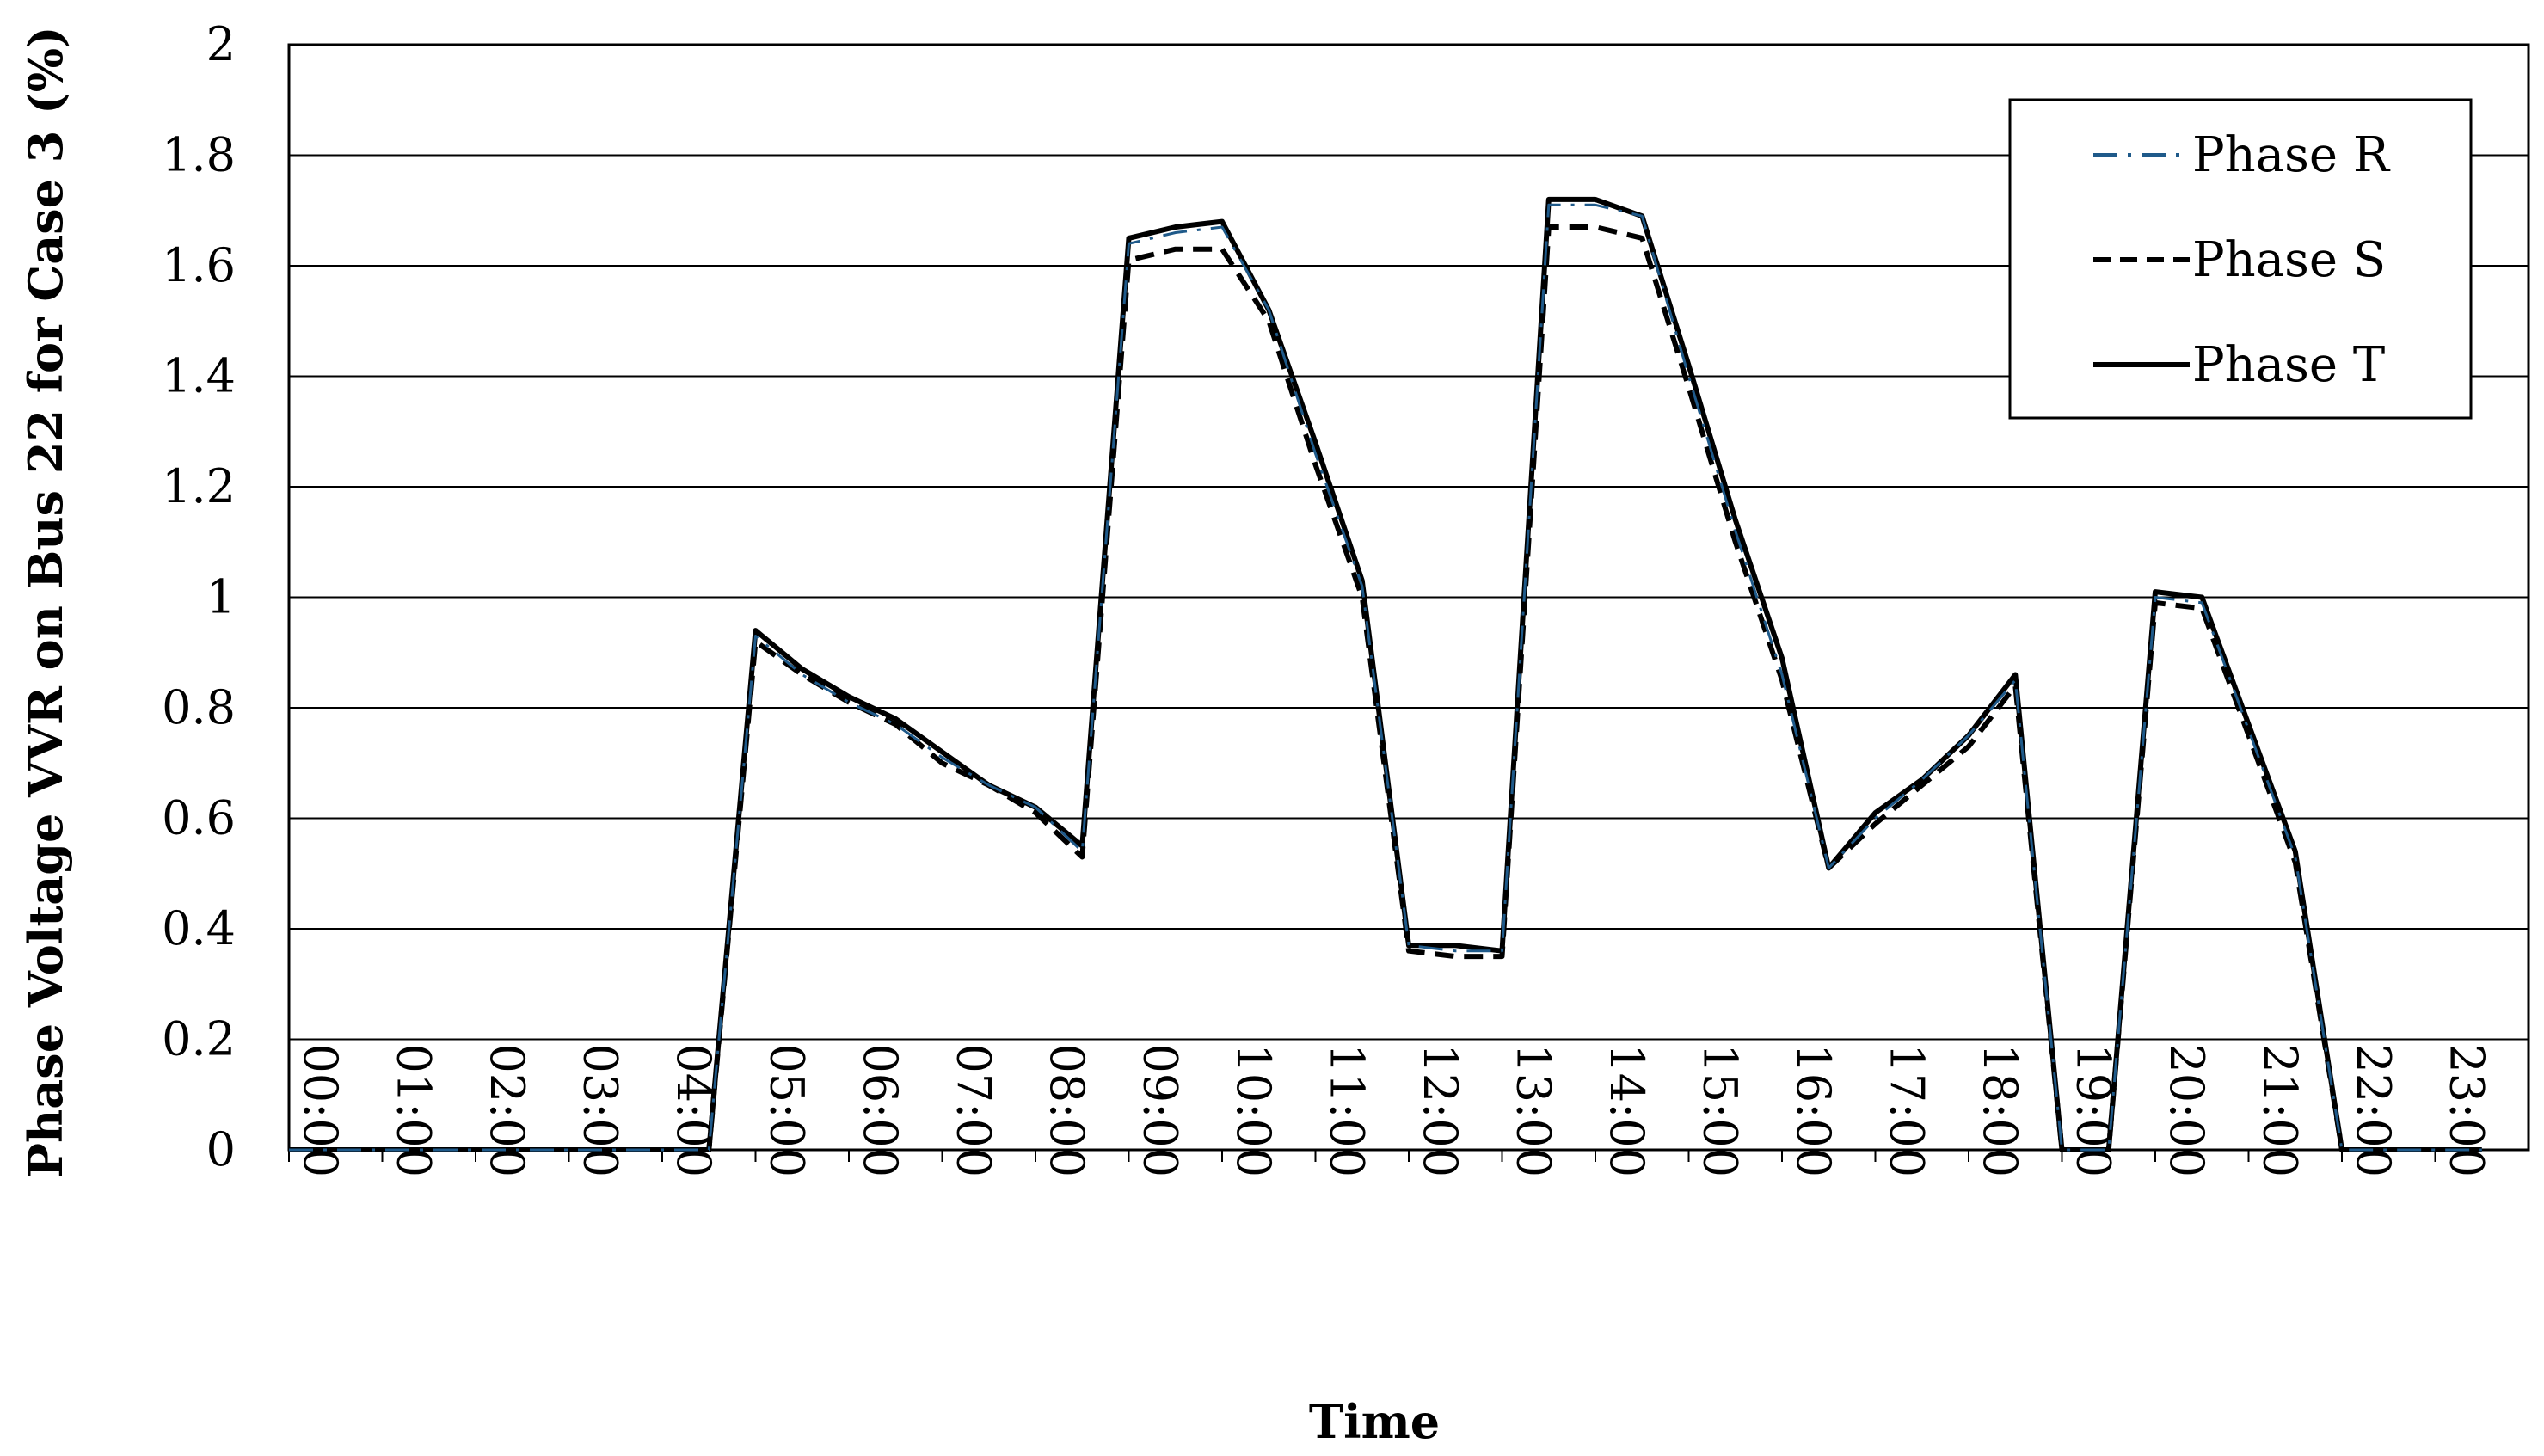 The image size is (2544, 1456). What do you see at coordinates (974, 1110) in the screenshot?
I see `x-tick-label: 07:00` at bounding box center [974, 1110].